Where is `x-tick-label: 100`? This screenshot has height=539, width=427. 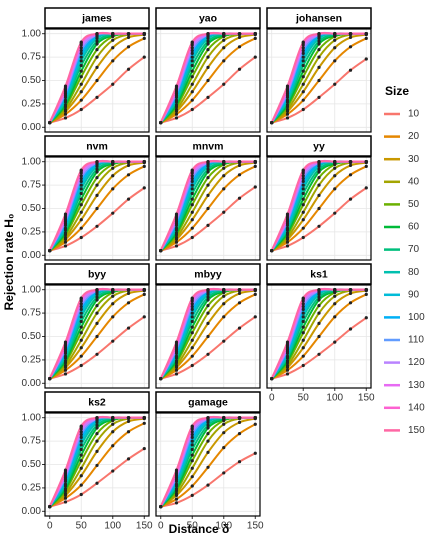 x-tick-label: 100 is located at coordinates (112, 526).